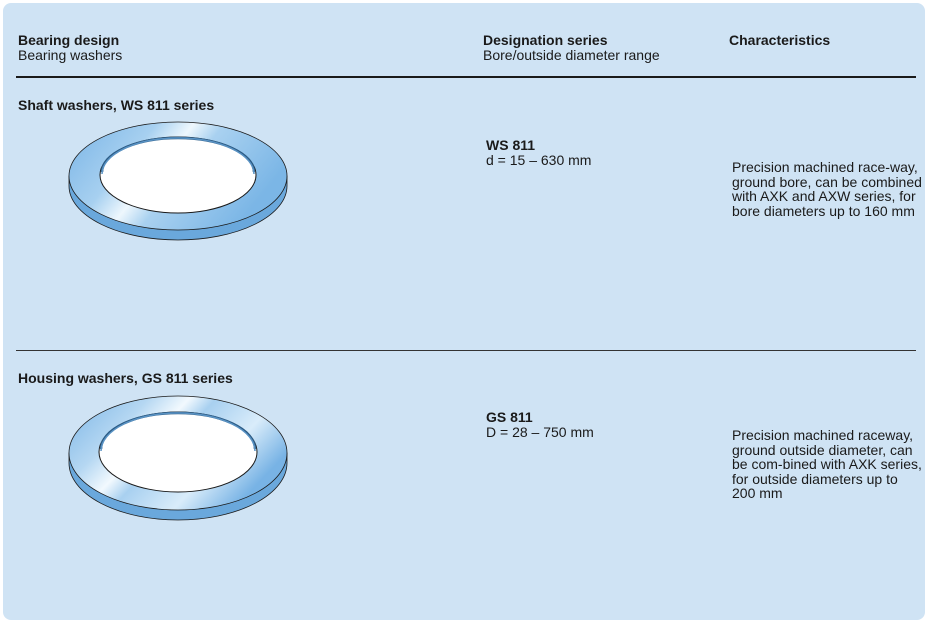 The width and height of the screenshot is (929, 624). What do you see at coordinates (466, 350) in the screenshot?
I see `row-divider` at bounding box center [466, 350].